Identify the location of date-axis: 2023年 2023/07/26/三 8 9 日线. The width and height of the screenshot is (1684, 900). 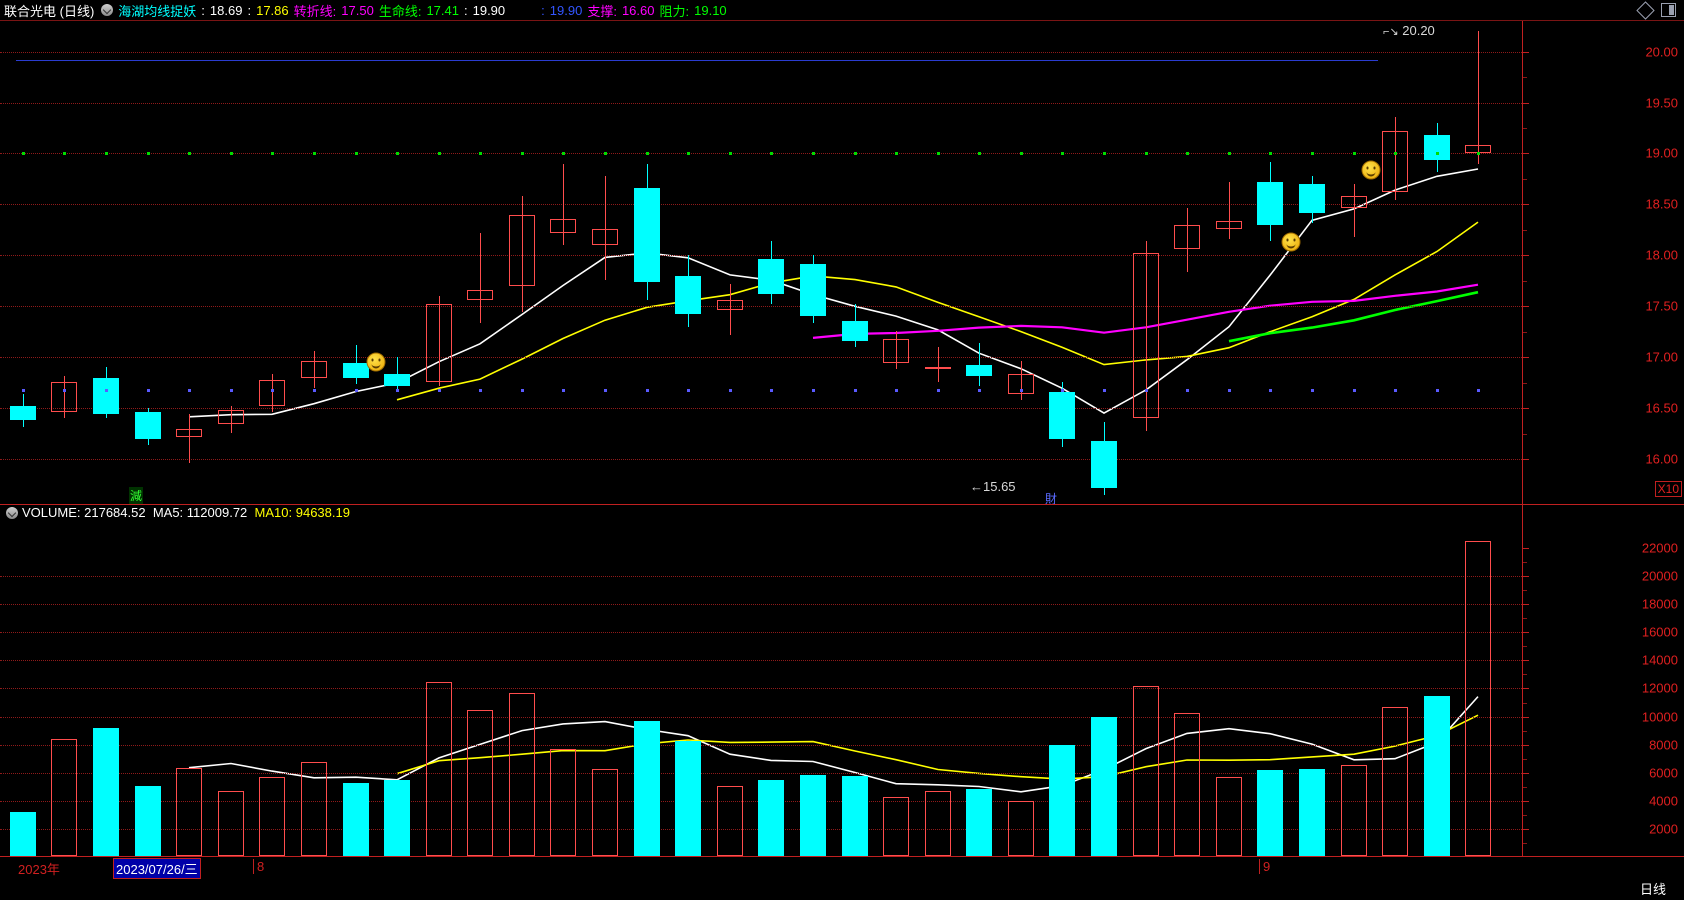
(842, 878).